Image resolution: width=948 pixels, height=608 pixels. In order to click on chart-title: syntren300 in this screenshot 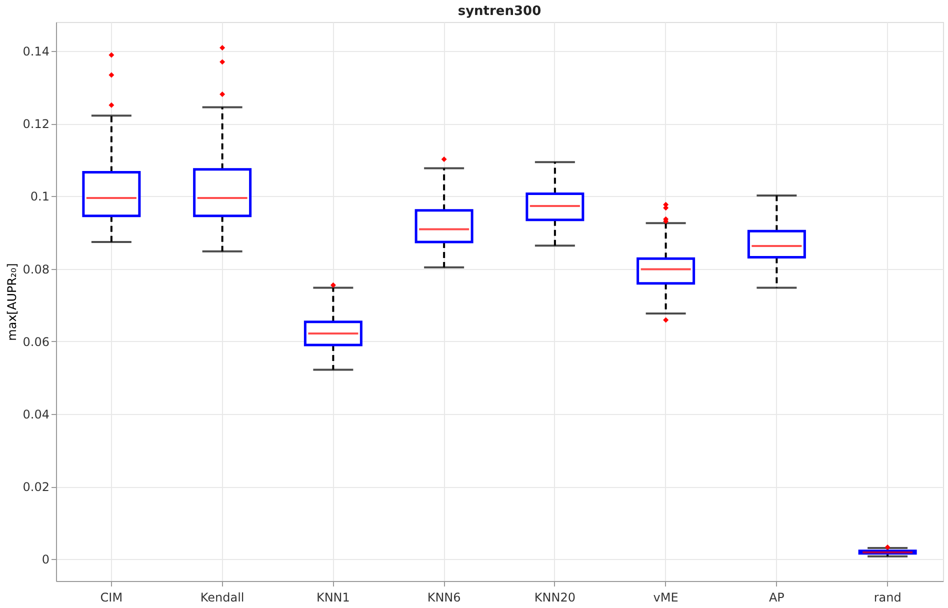, I will do `click(500, 11)`.